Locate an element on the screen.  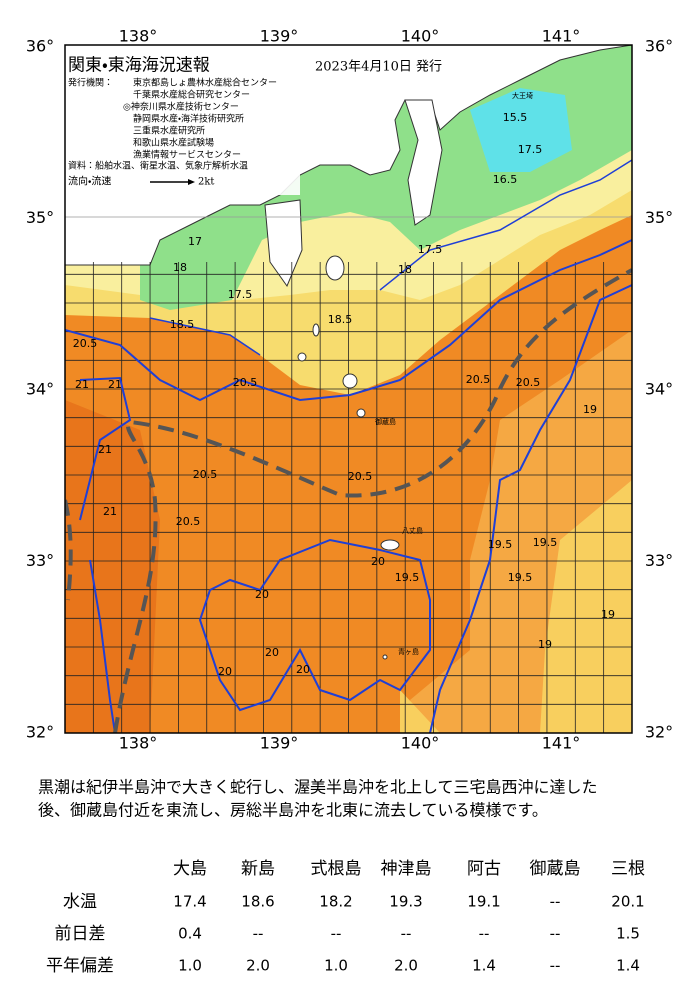
description-line: 後、御蔵島付近を東流し、房総半島沖を北東に流去している模様です。 is located at coordinates (293, 810).